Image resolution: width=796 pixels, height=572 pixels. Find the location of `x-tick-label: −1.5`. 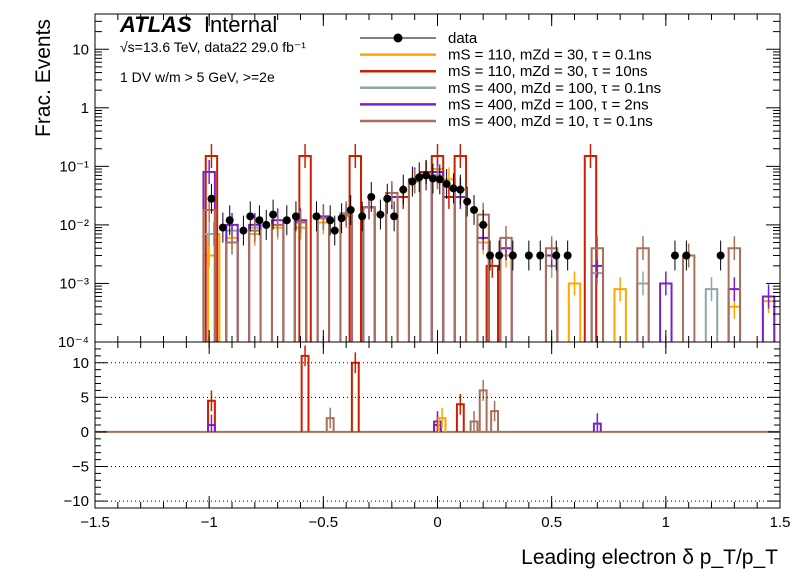

x-tick-label: −1.5 is located at coordinates (95, 522).